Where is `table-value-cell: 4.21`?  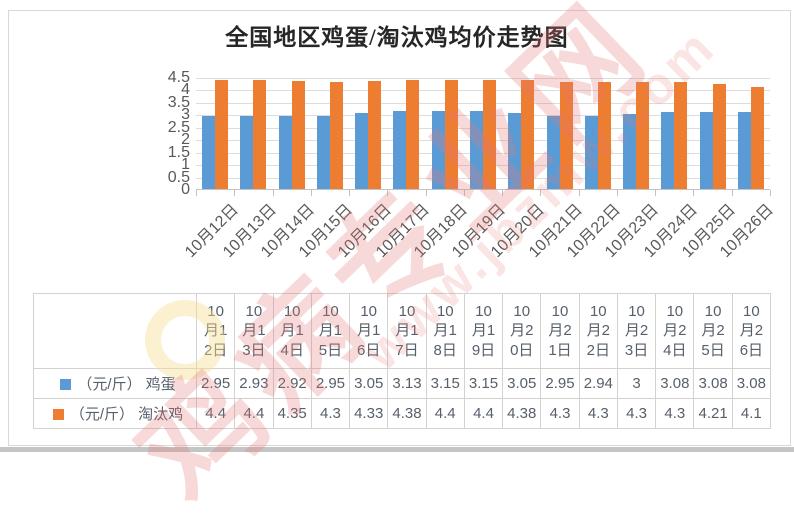 table-value-cell: 4.21 is located at coordinates (713, 413).